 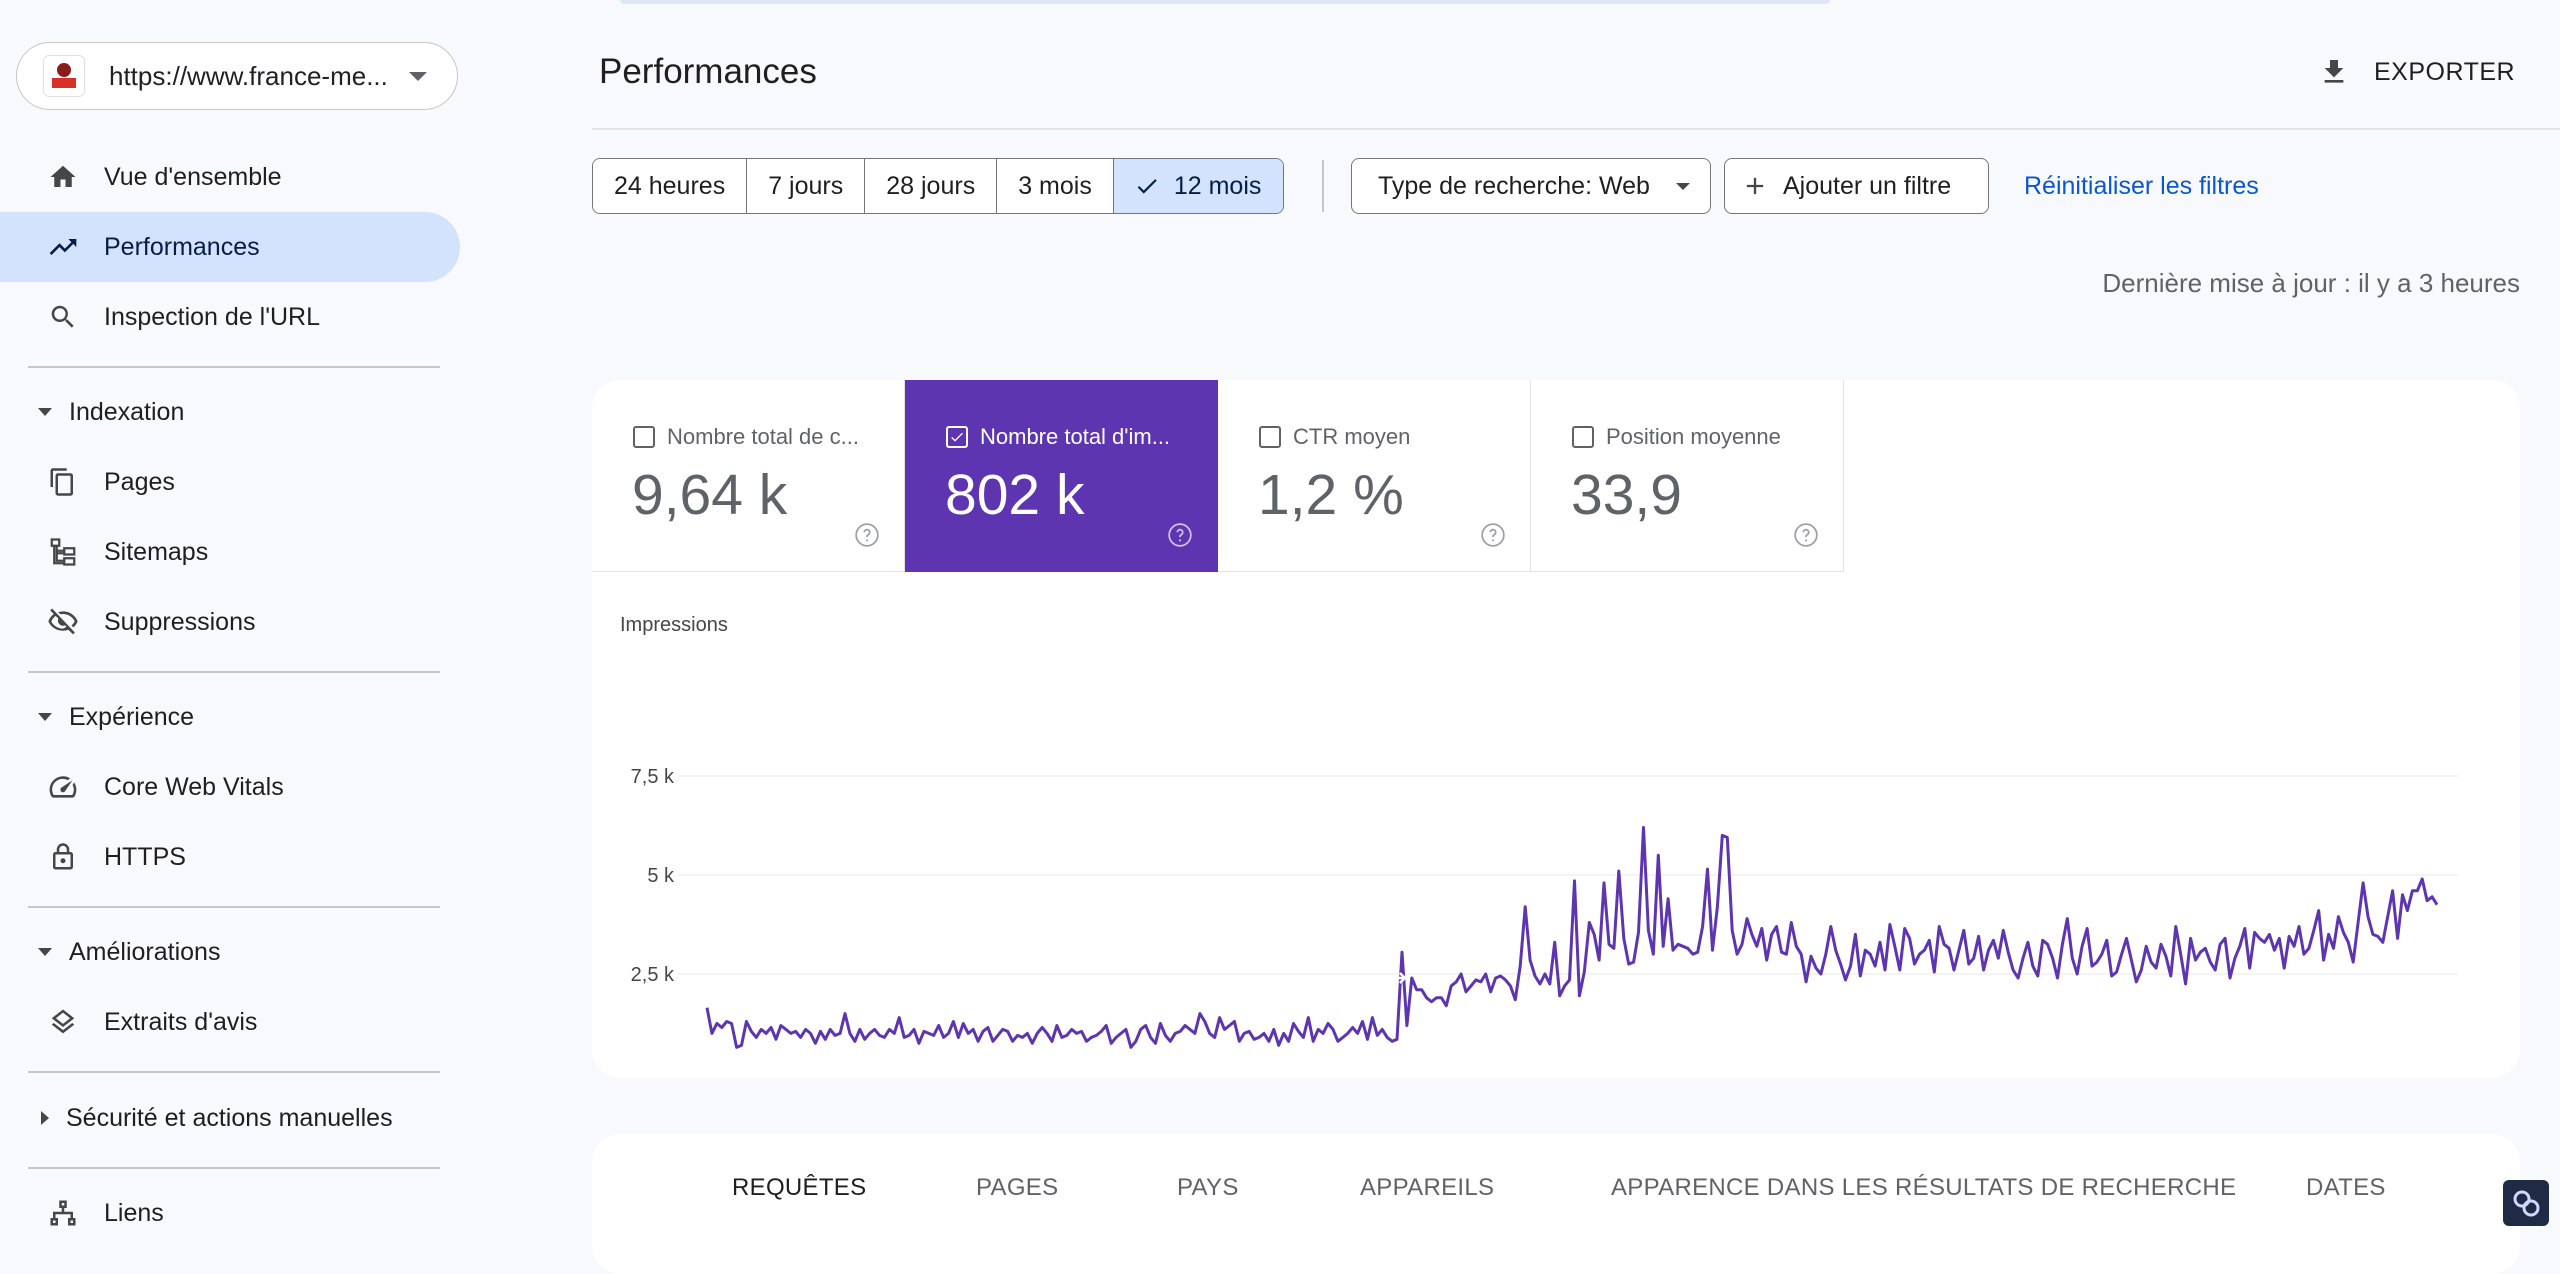 I want to click on nav-item-label: Performances, so click(x=182, y=246).